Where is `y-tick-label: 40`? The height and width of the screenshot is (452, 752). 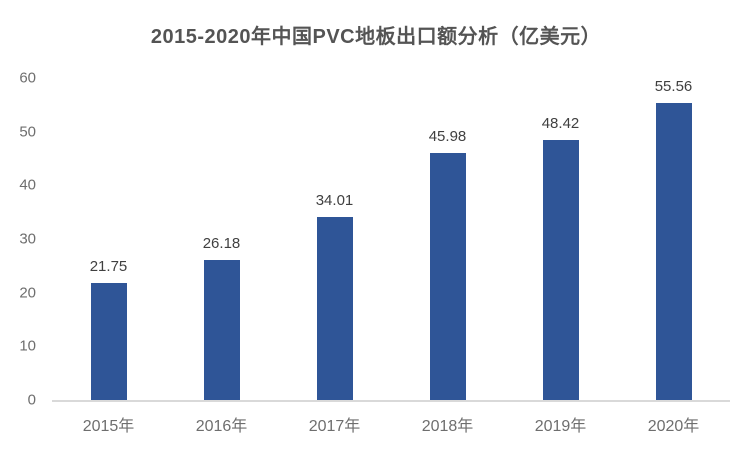
y-tick-label: 40 is located at coordinates (27, 185).